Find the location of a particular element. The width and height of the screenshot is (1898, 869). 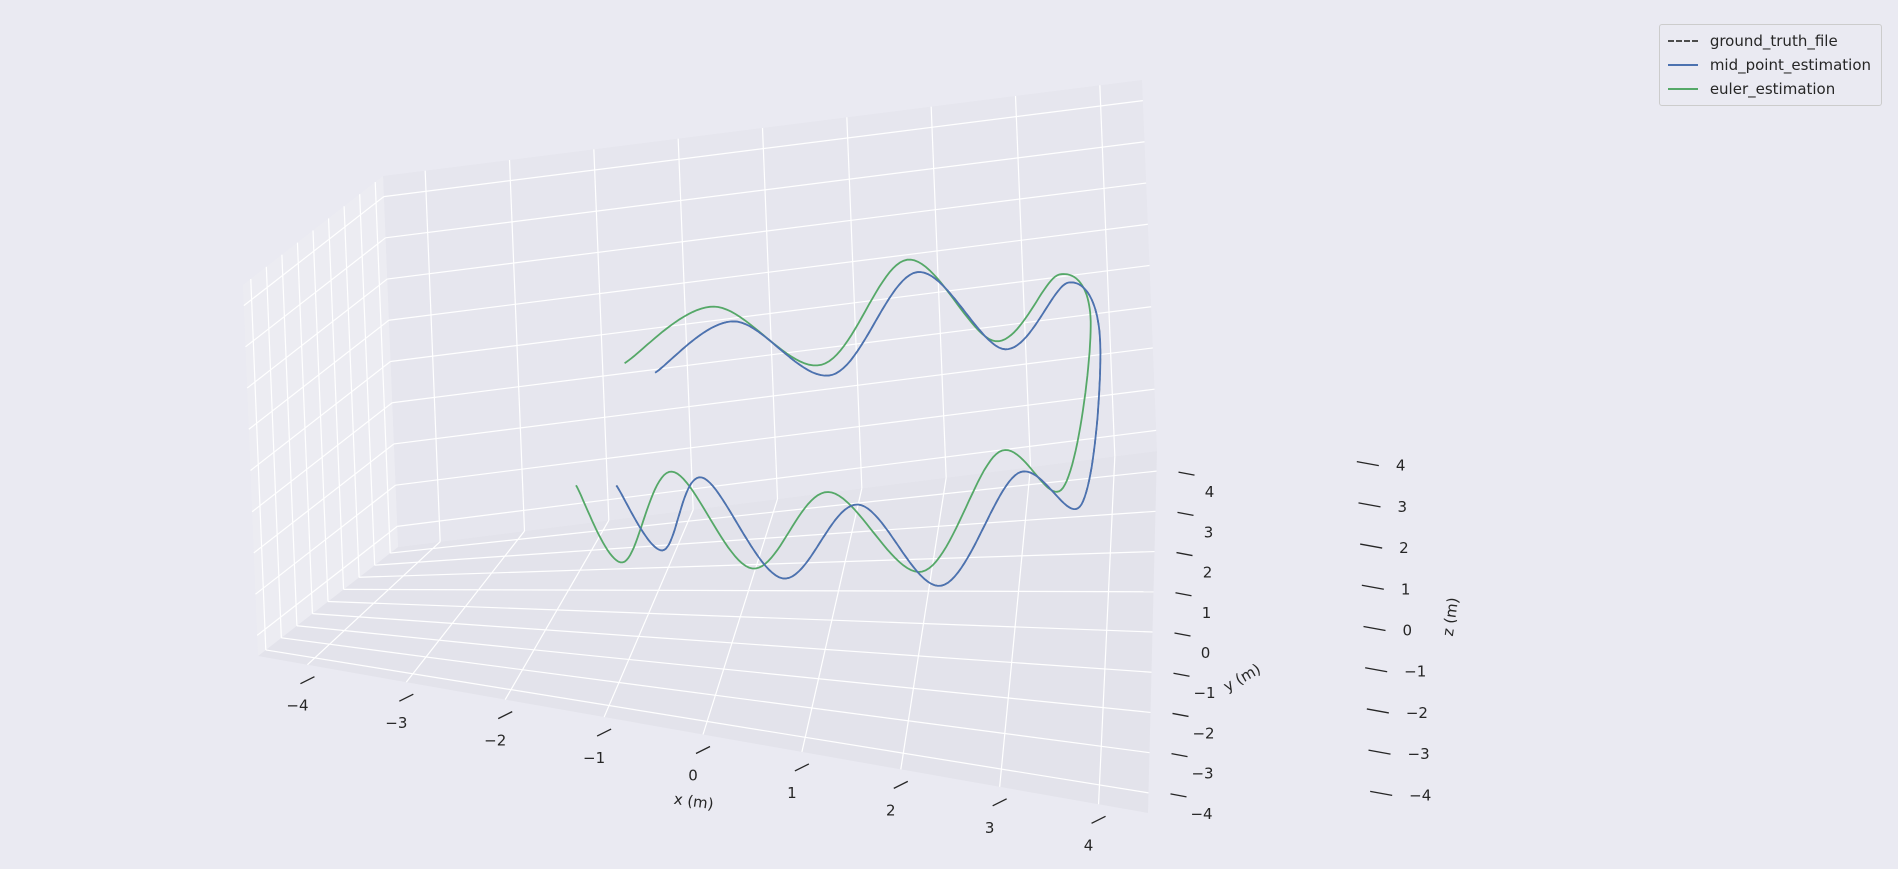

legend-swatch-mid-point is located at coordinates (1682, 65).